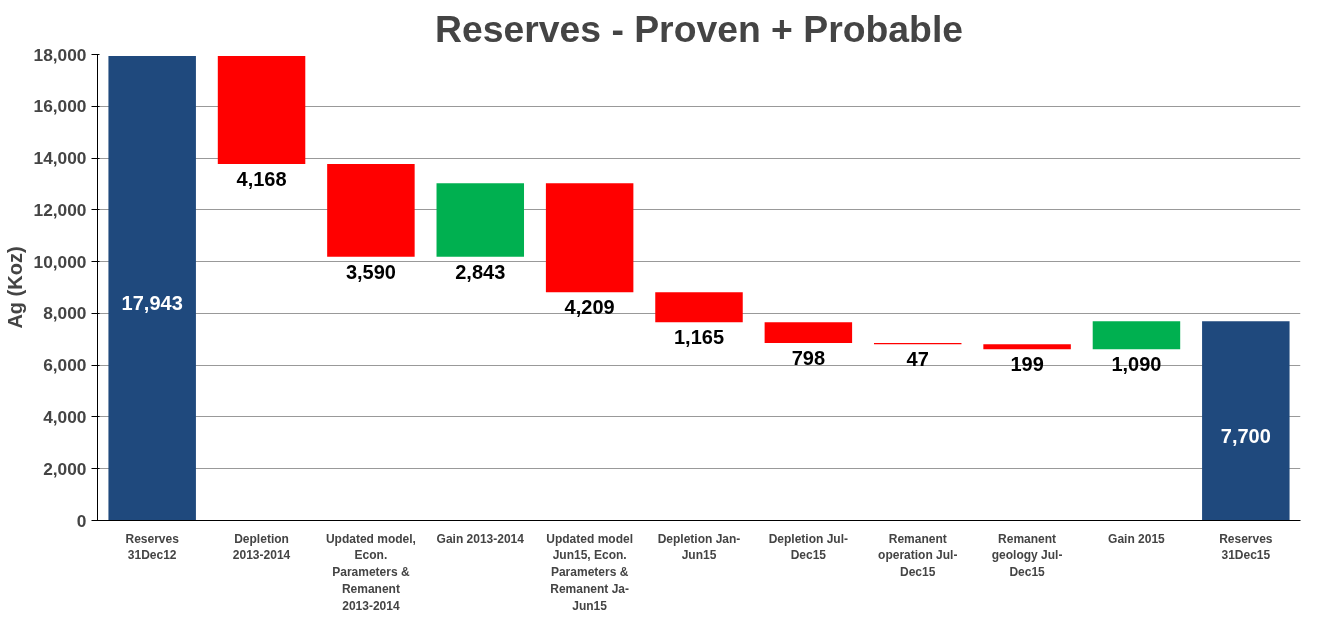 This screenshot has width=1339, height=627. I want to click on y-axis-title: Ag (Koz), so click(14, 287).